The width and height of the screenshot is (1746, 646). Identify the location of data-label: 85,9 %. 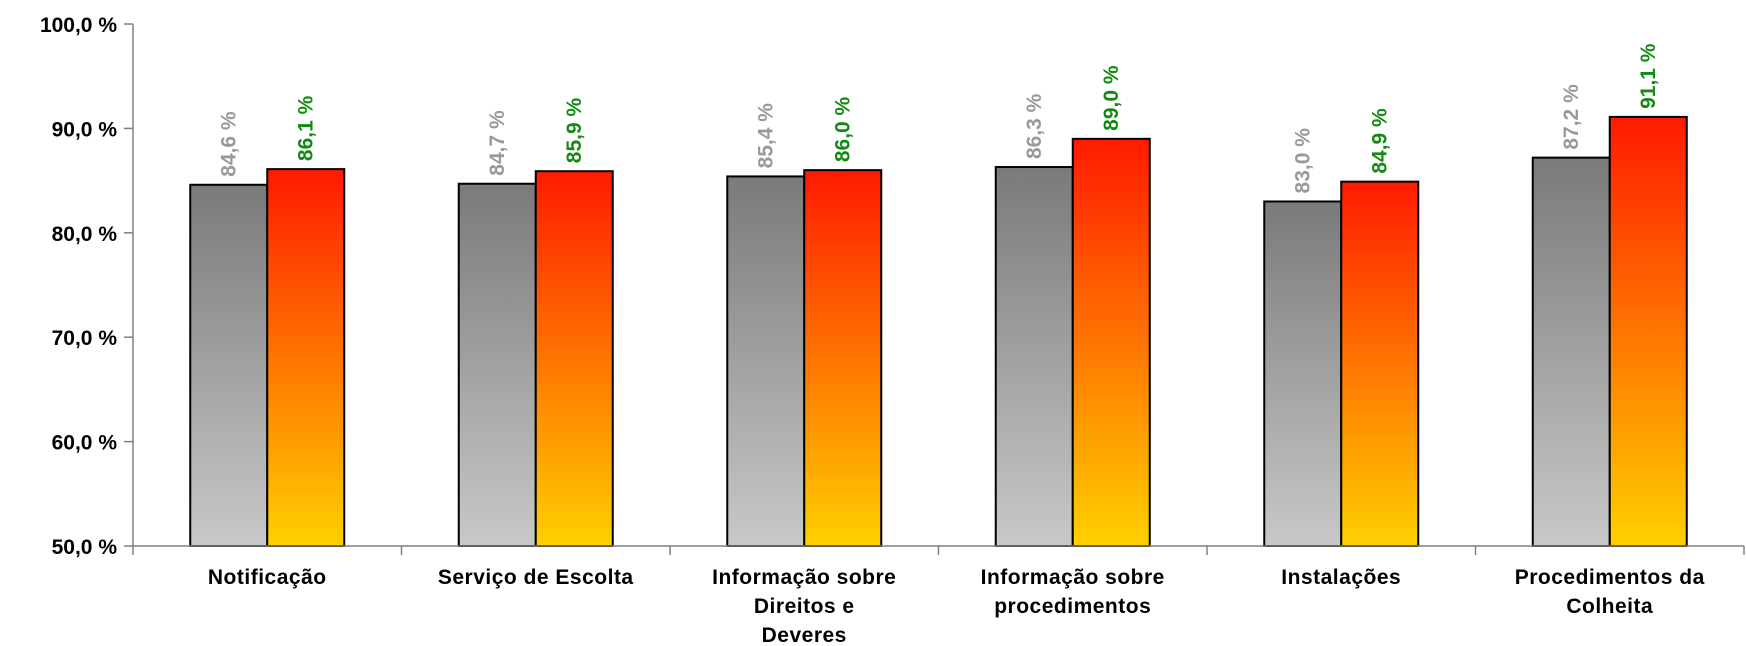
(574, 130).